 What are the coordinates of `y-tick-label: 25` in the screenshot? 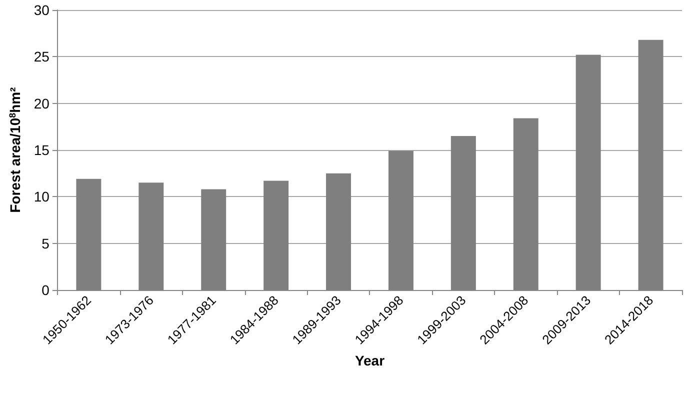 It's located at (42, 56).